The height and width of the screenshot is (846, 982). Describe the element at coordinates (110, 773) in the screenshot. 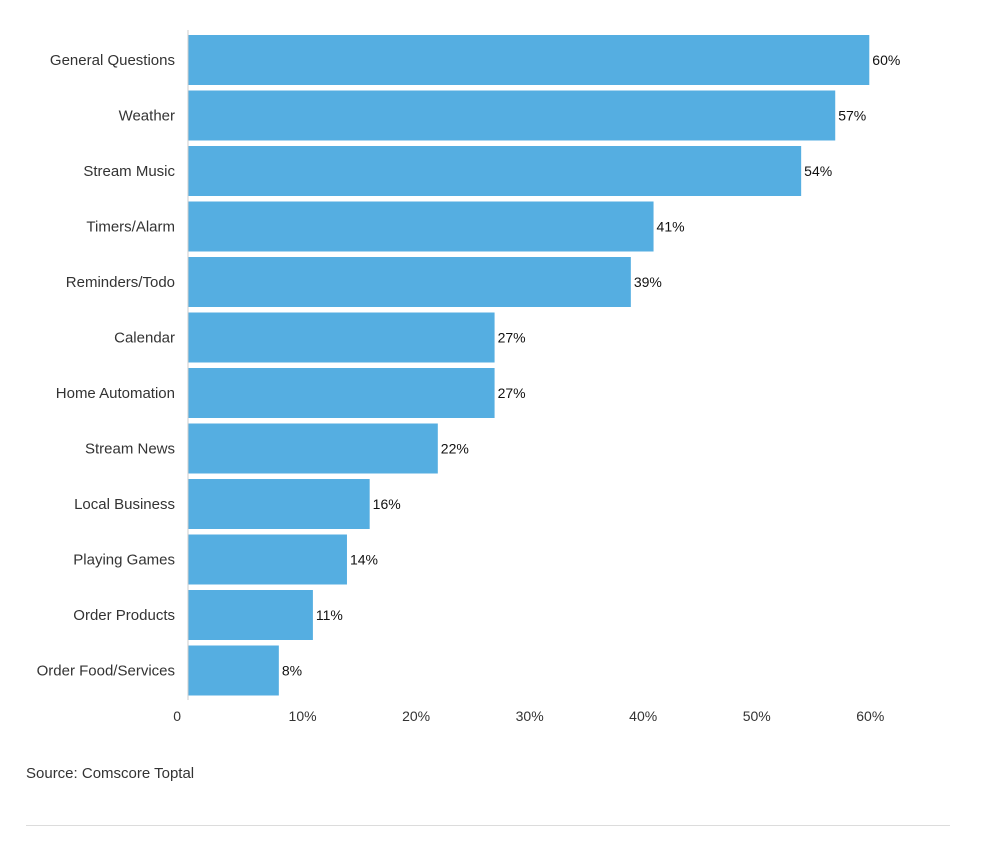

I see `source-note: Source: Comscore Toptal` at that location.